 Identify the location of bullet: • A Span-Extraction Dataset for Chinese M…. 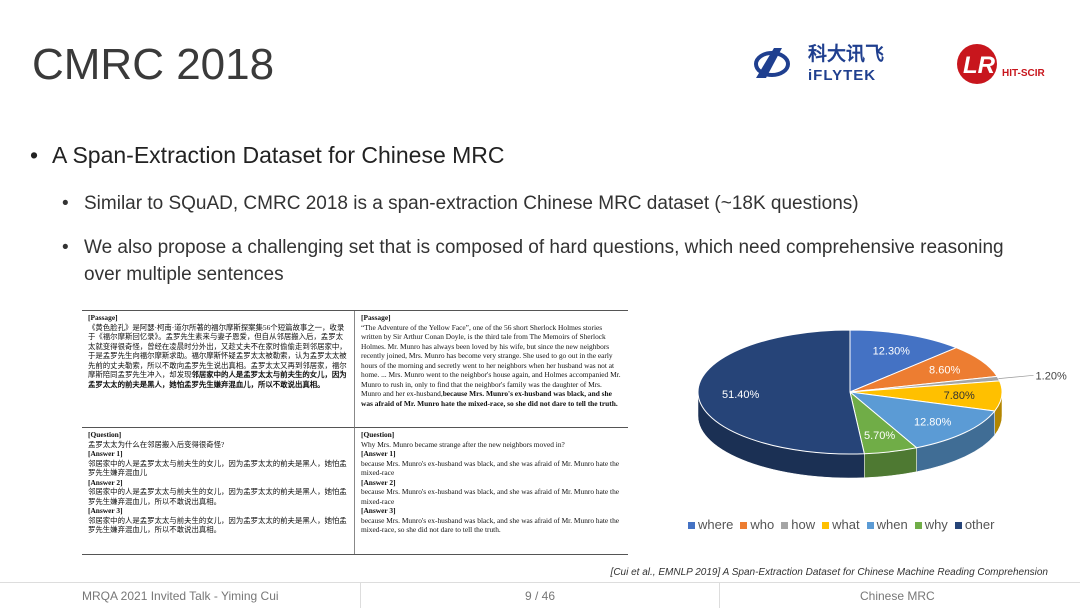
(267, 155).